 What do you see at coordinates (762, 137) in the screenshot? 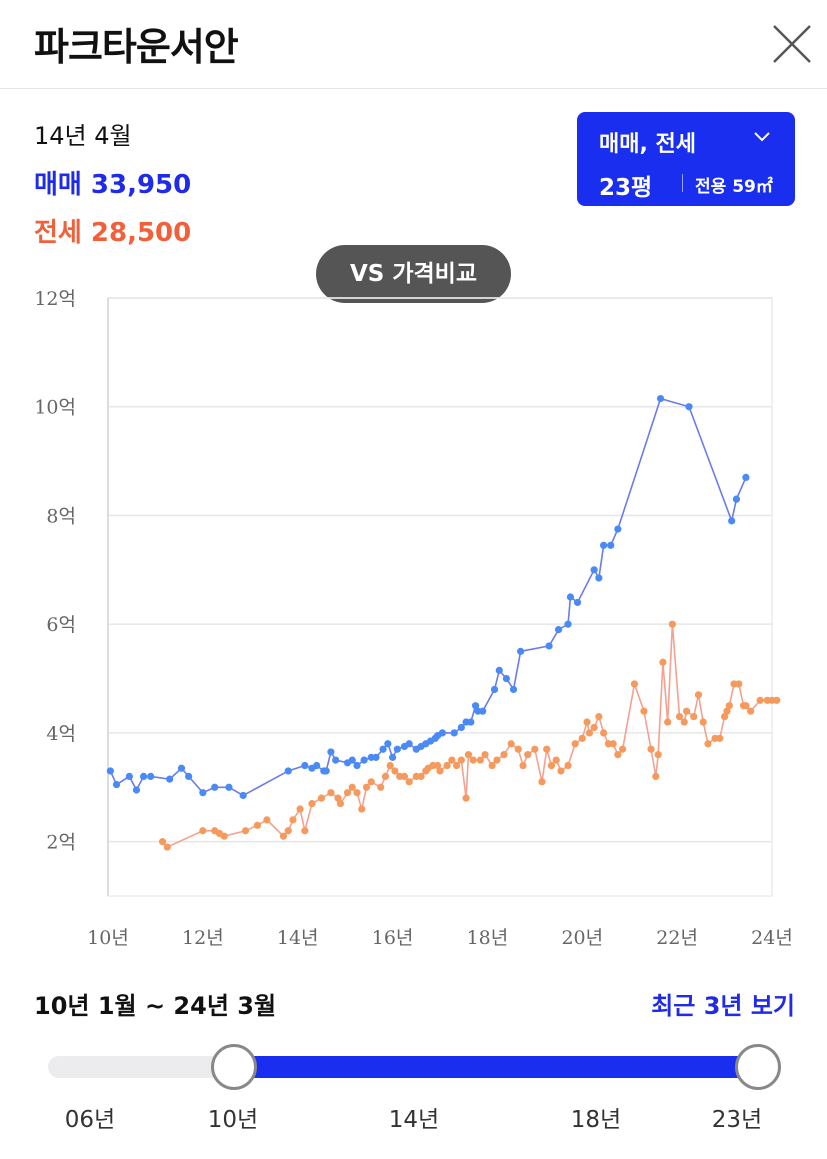
I see `chevron-down-icon` at bounding box center [762, 137].